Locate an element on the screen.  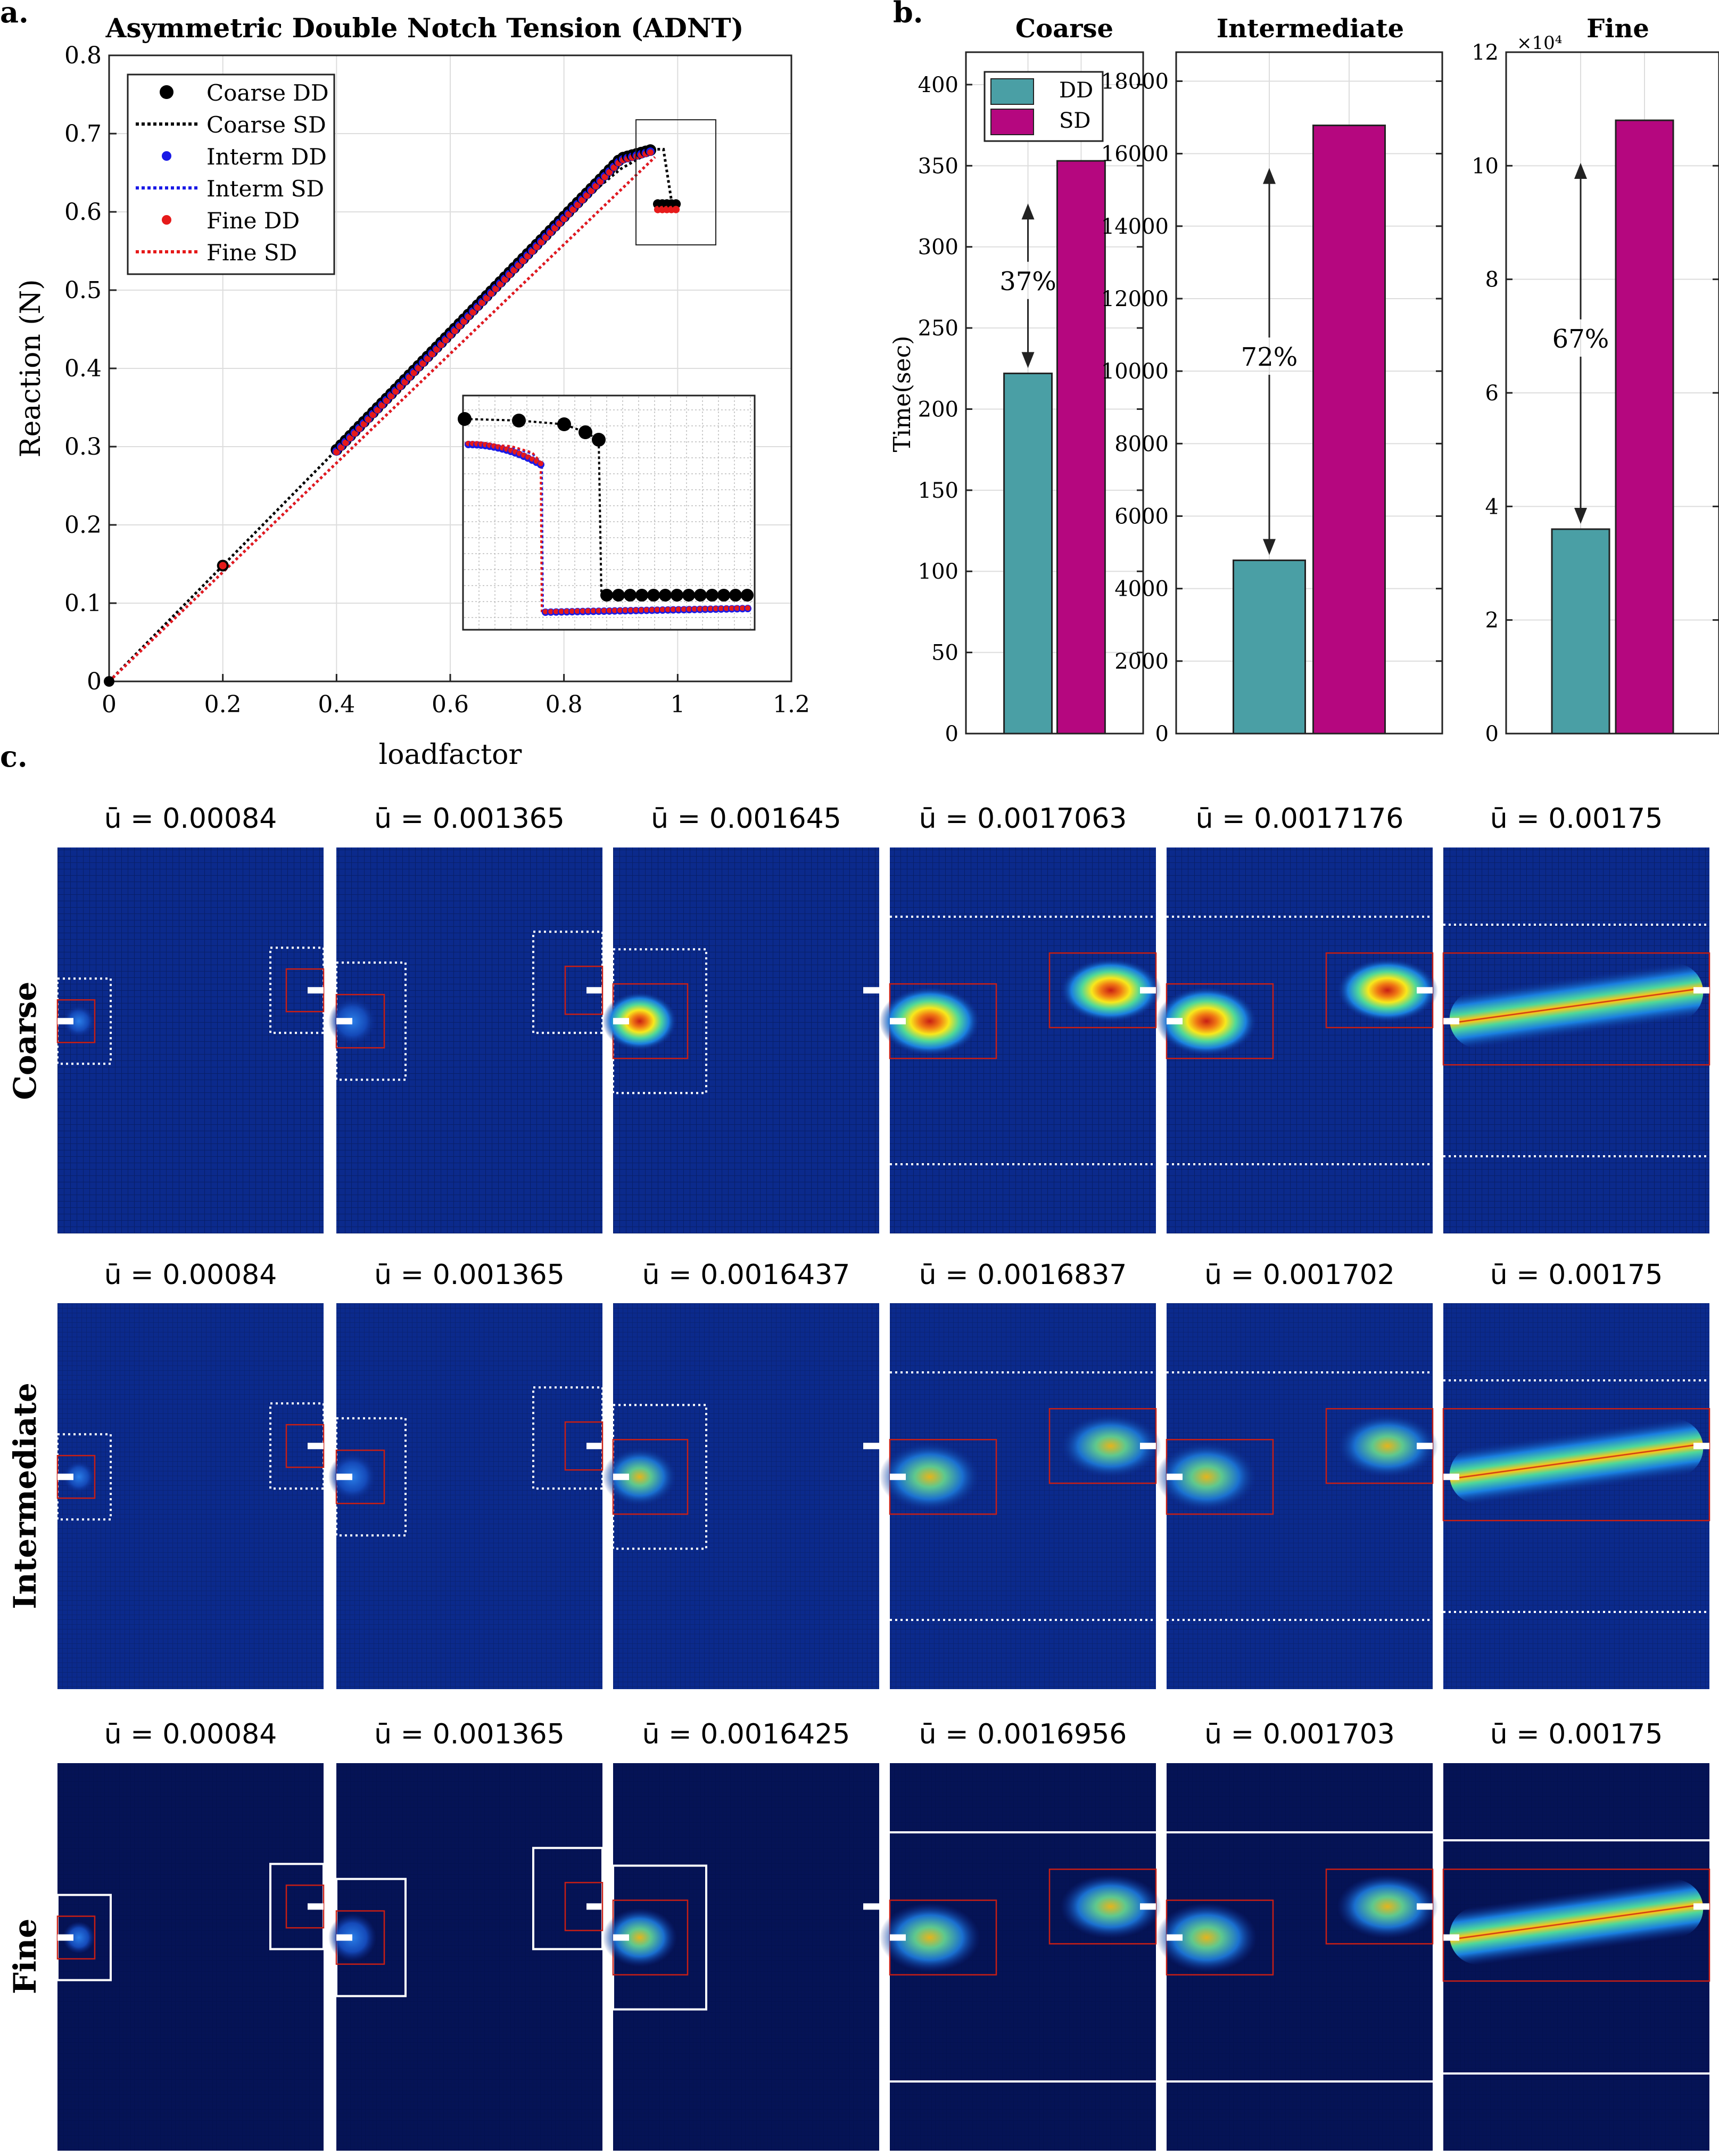
bar-y-tick-label: 6 is located at coordinates (1492, 393).